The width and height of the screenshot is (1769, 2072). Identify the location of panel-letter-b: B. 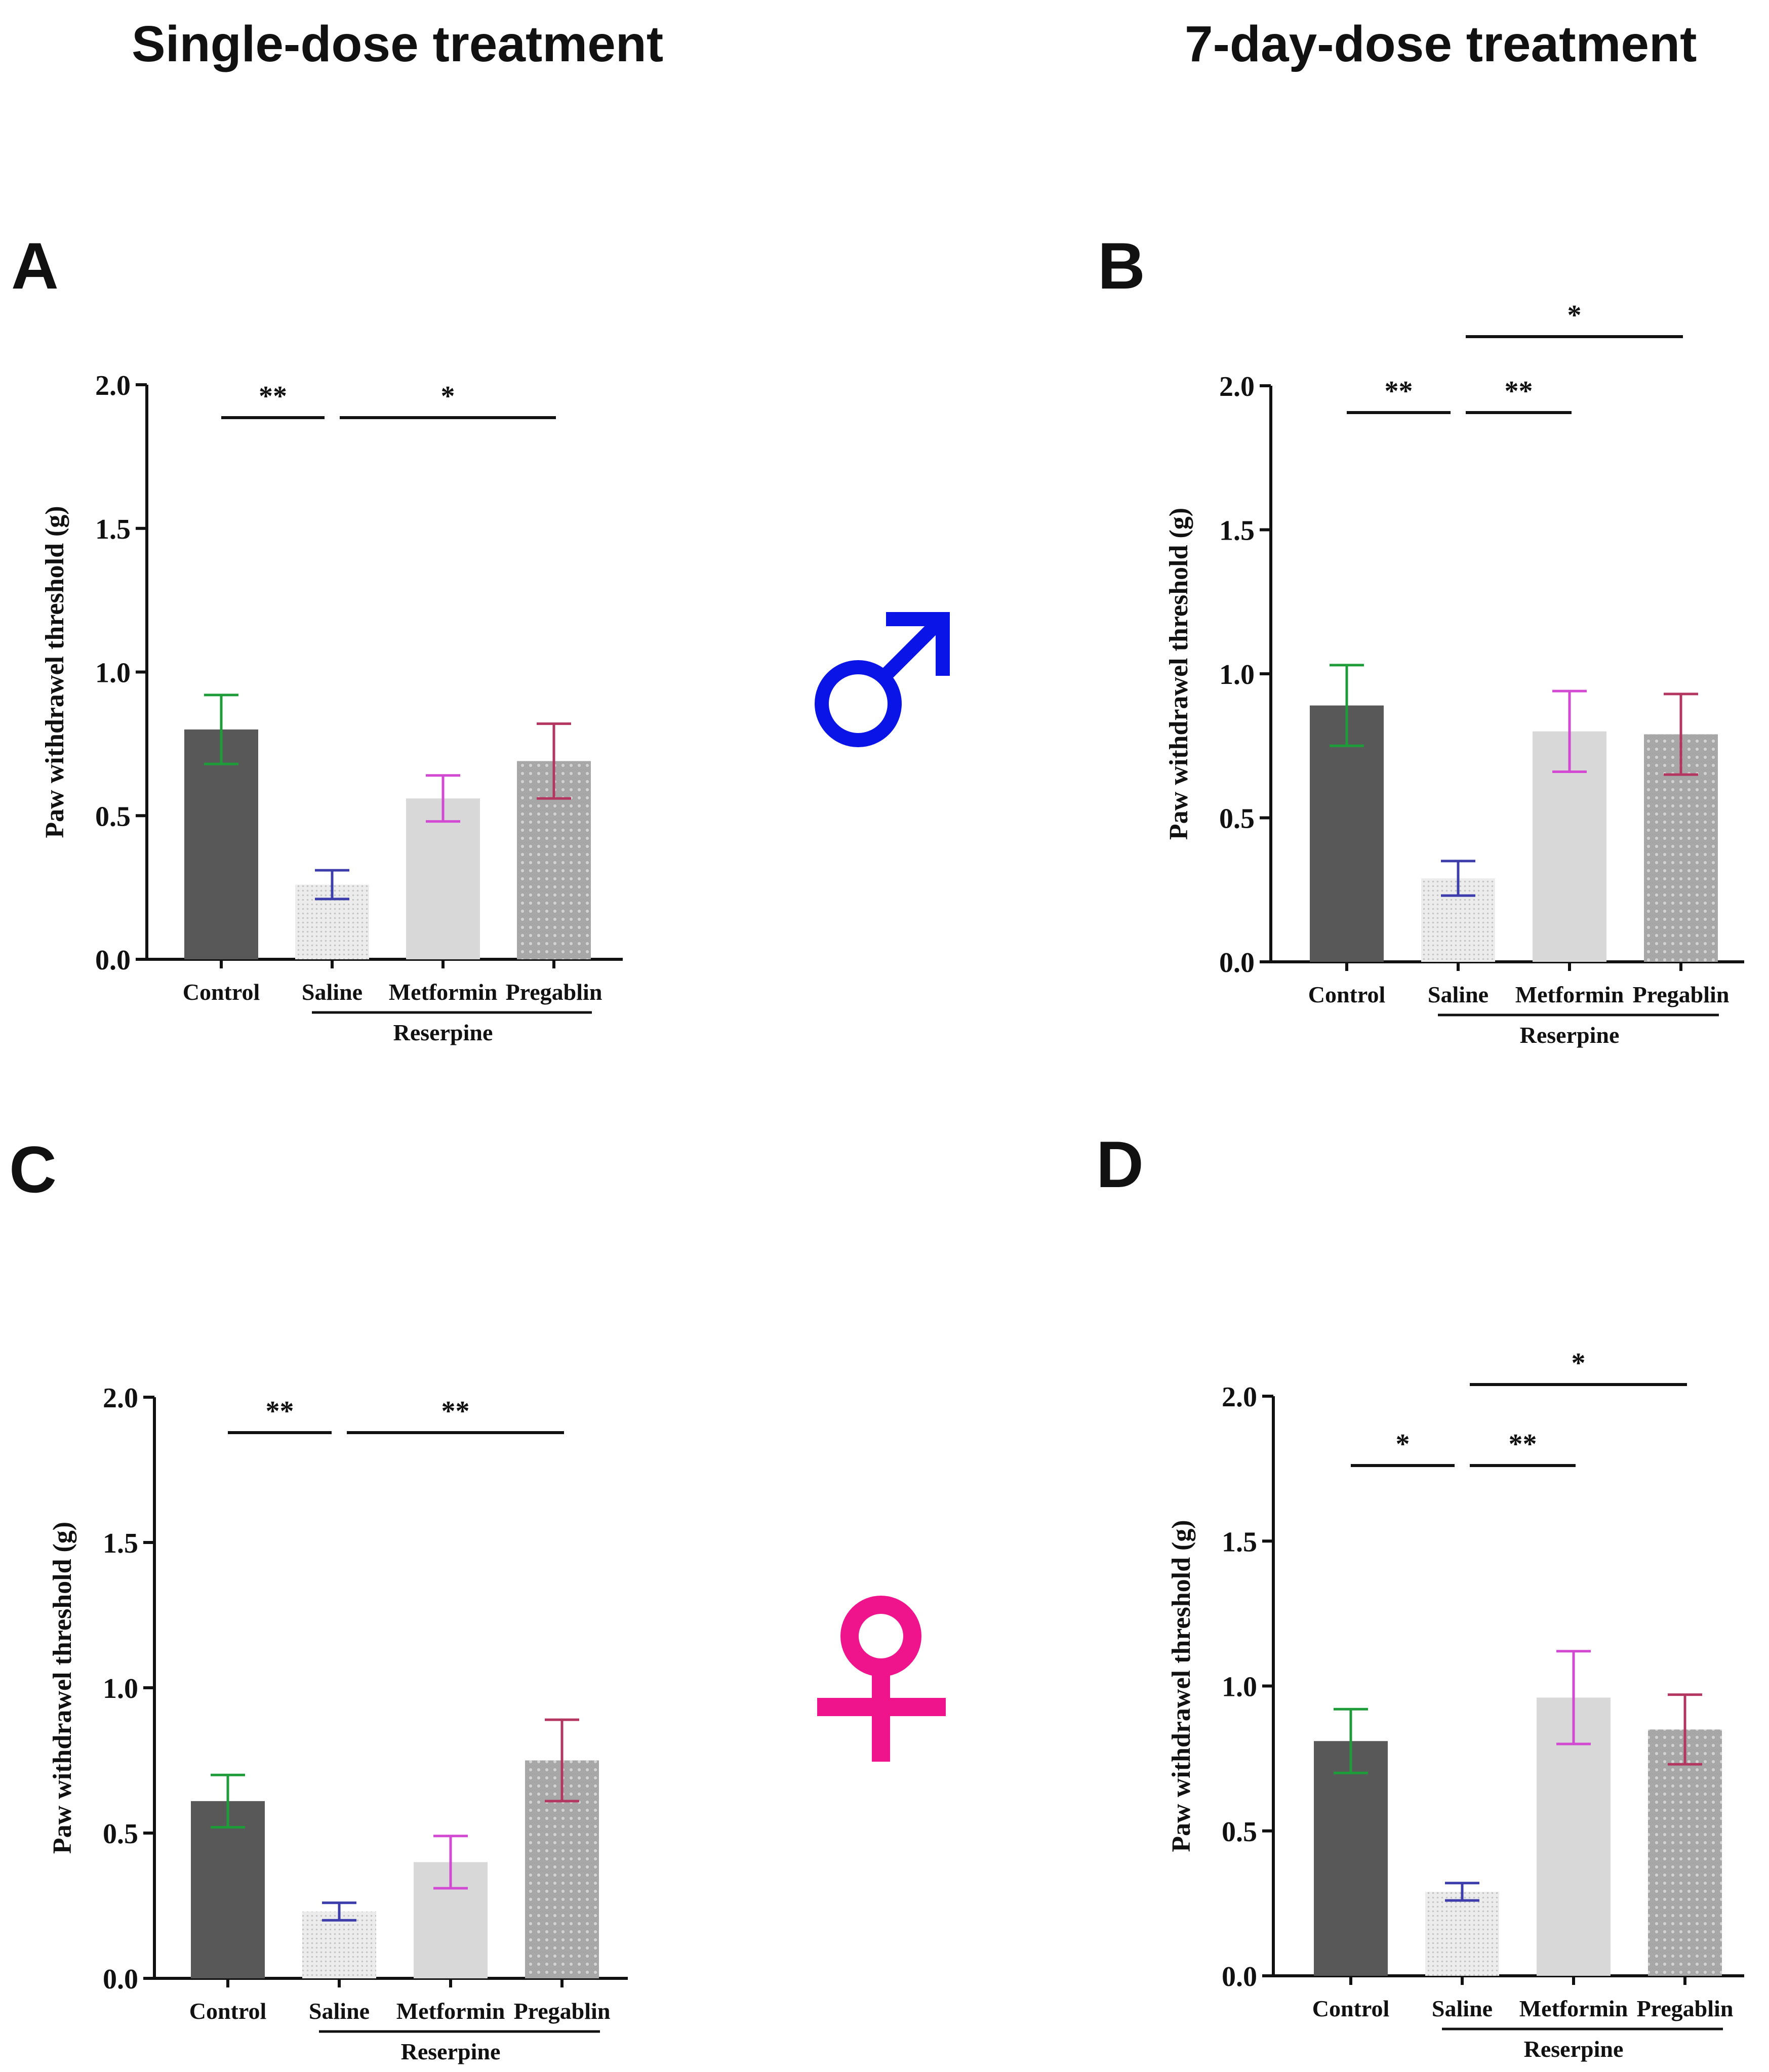
(1121, 266).